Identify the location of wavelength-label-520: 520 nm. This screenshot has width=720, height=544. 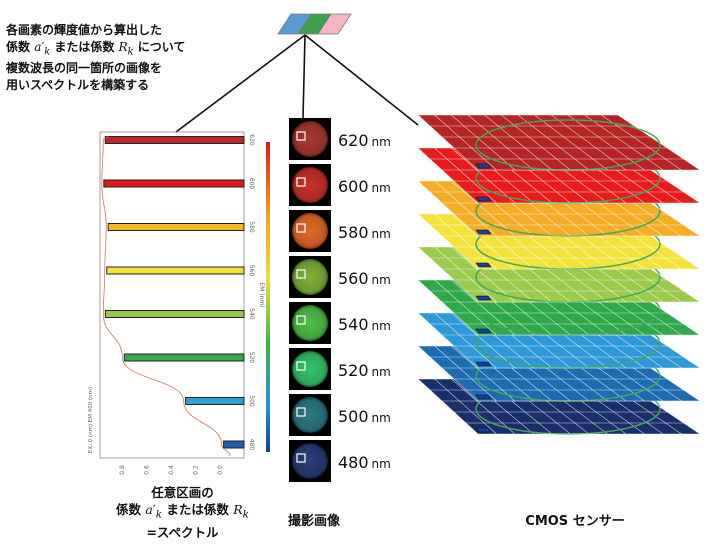
(364, 370).